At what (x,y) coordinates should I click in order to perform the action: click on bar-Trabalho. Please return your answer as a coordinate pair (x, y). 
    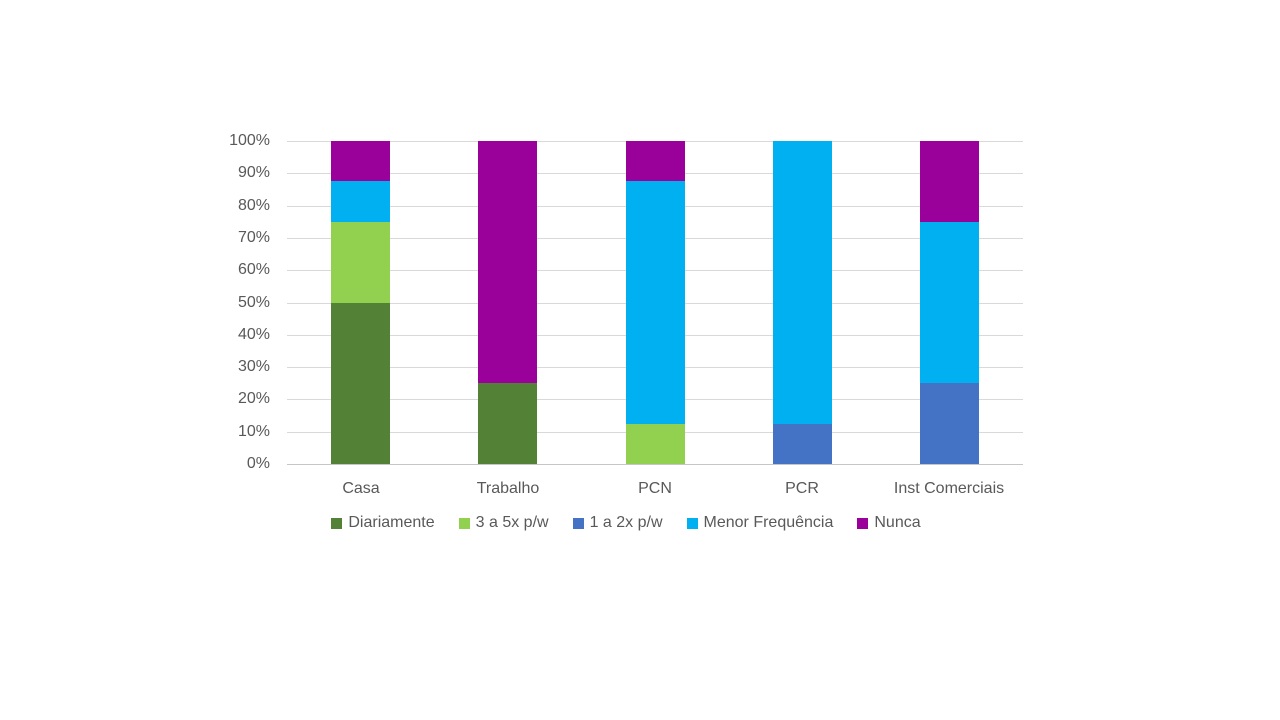
    Looking at the image, I should click on (507, 302).